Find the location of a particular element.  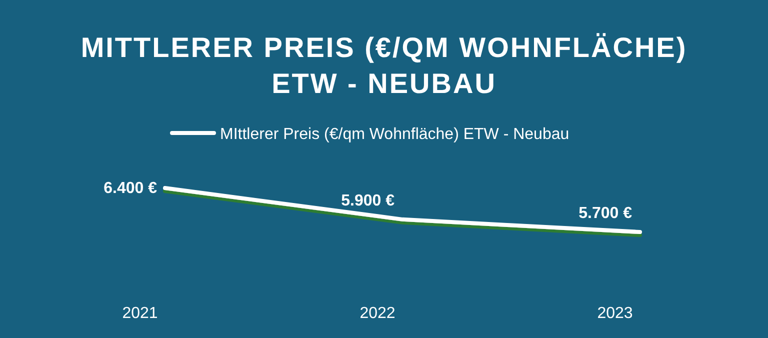

data-label: 5.700 € is located at coordinates (605, 213).